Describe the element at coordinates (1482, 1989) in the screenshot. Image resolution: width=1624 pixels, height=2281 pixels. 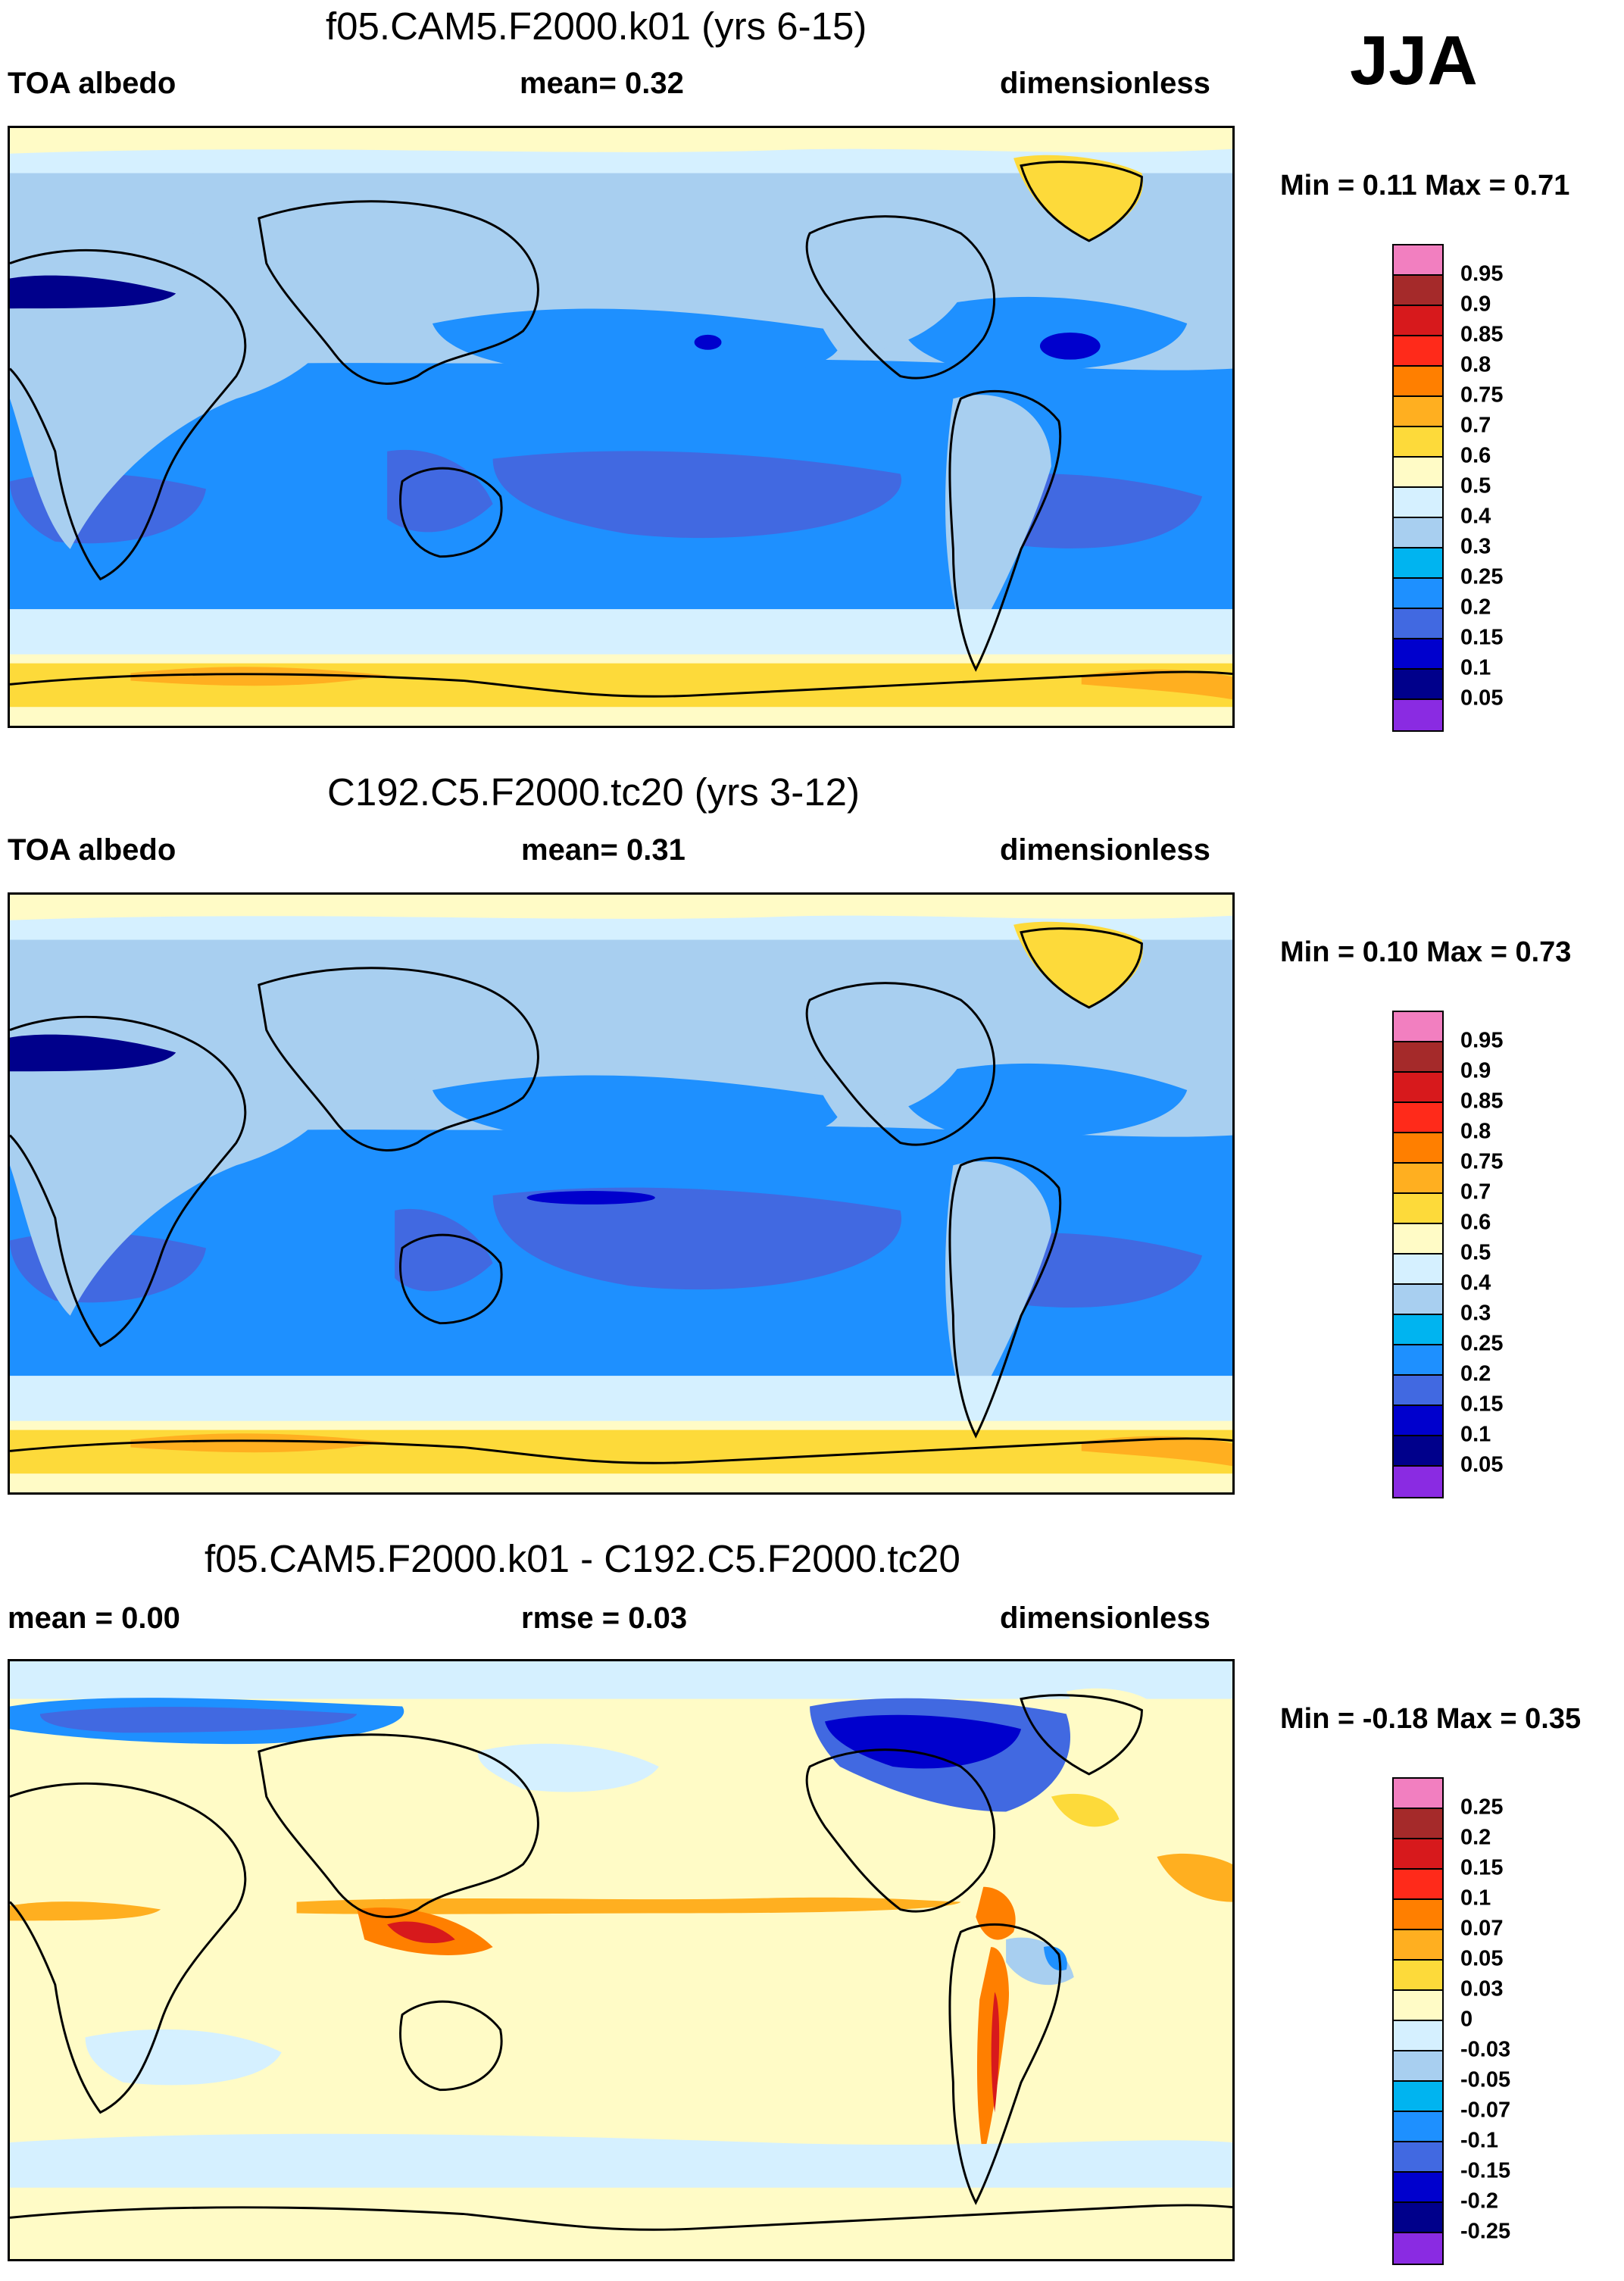
I see `legend-label: 0.03` at that location.